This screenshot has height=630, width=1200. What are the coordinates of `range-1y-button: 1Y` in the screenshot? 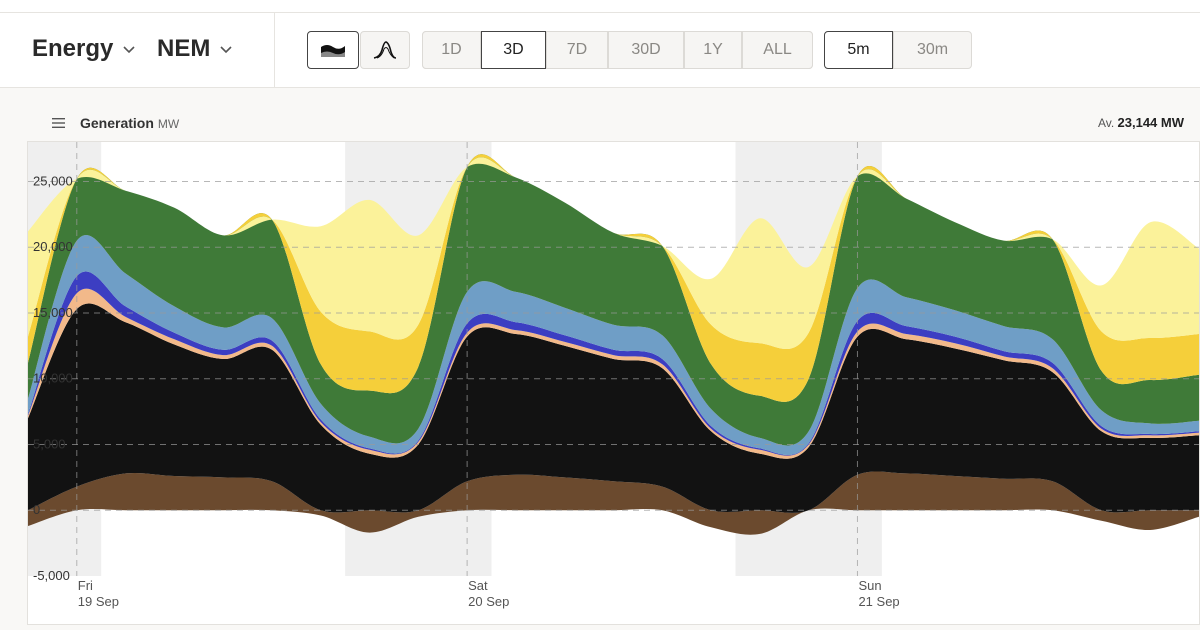 It's located at (713, 50).